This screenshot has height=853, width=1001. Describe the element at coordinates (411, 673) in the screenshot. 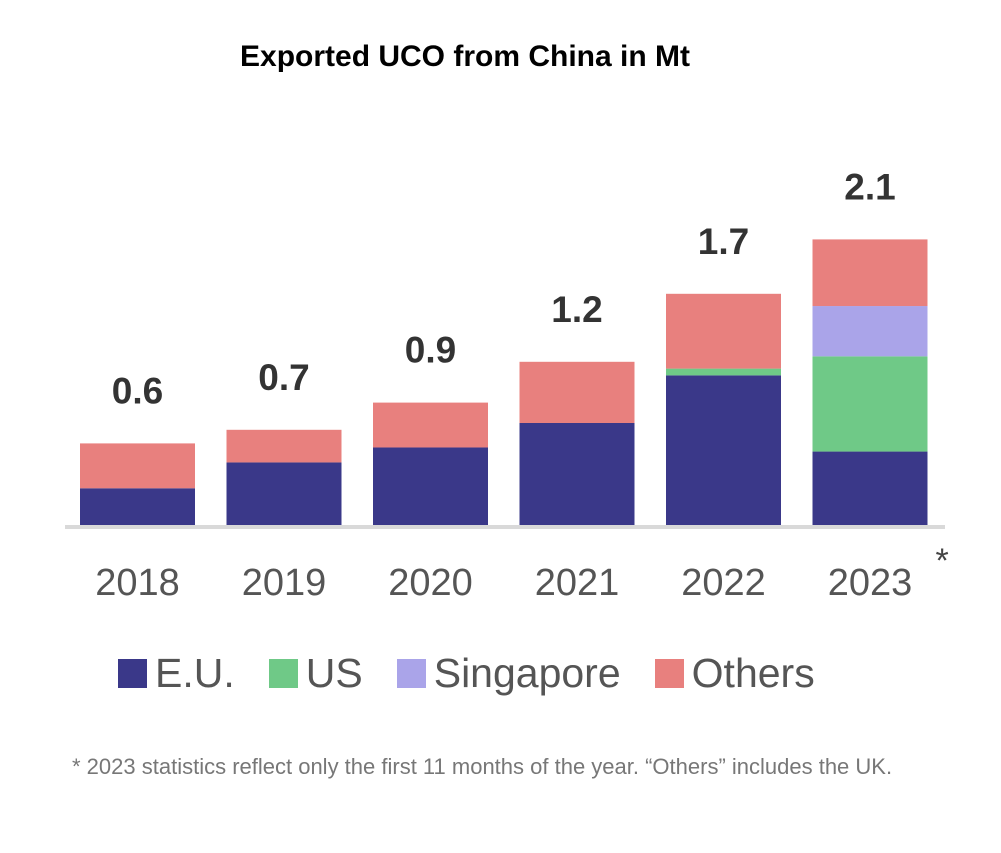

I see `legend-swatch-singapore` at that location.